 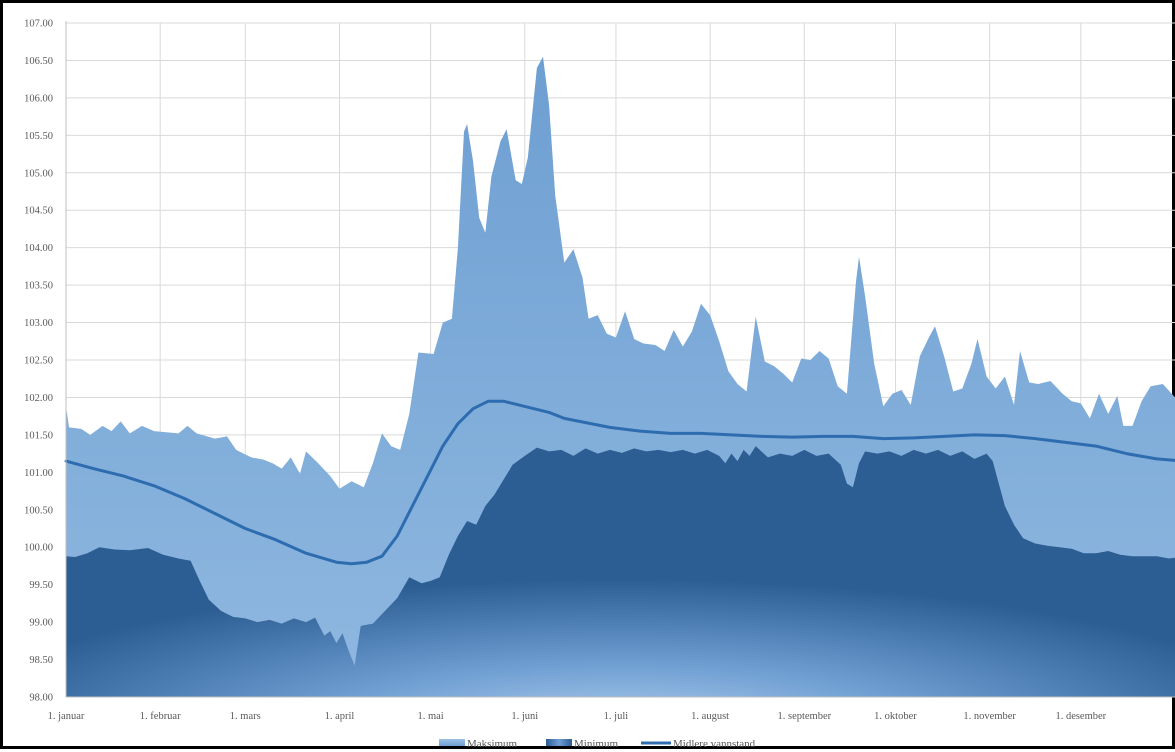 What do you see at coordinates (38, 211) in the screenshot?
I see `y-tick-label: 104.50` at bounding box center [38, 211].